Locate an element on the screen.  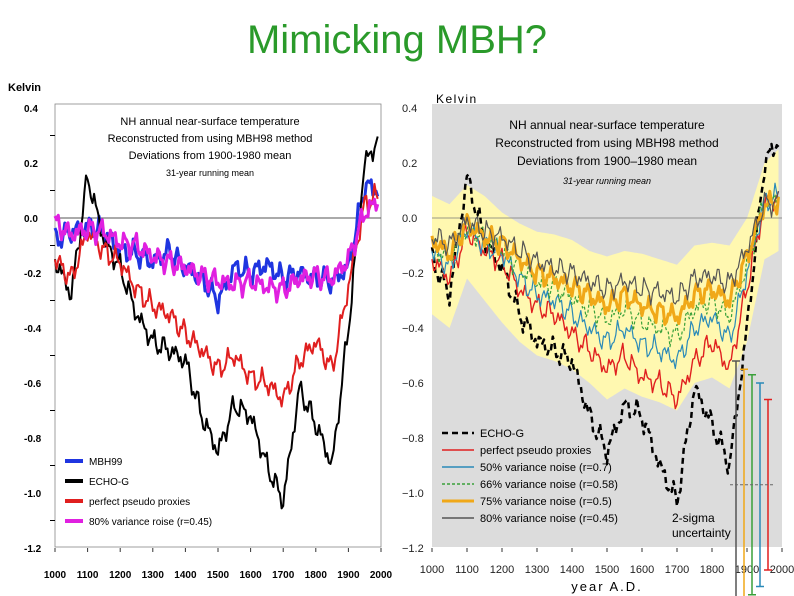
right-x-axis-label: year A.D. is located at coordinates (606, 586).